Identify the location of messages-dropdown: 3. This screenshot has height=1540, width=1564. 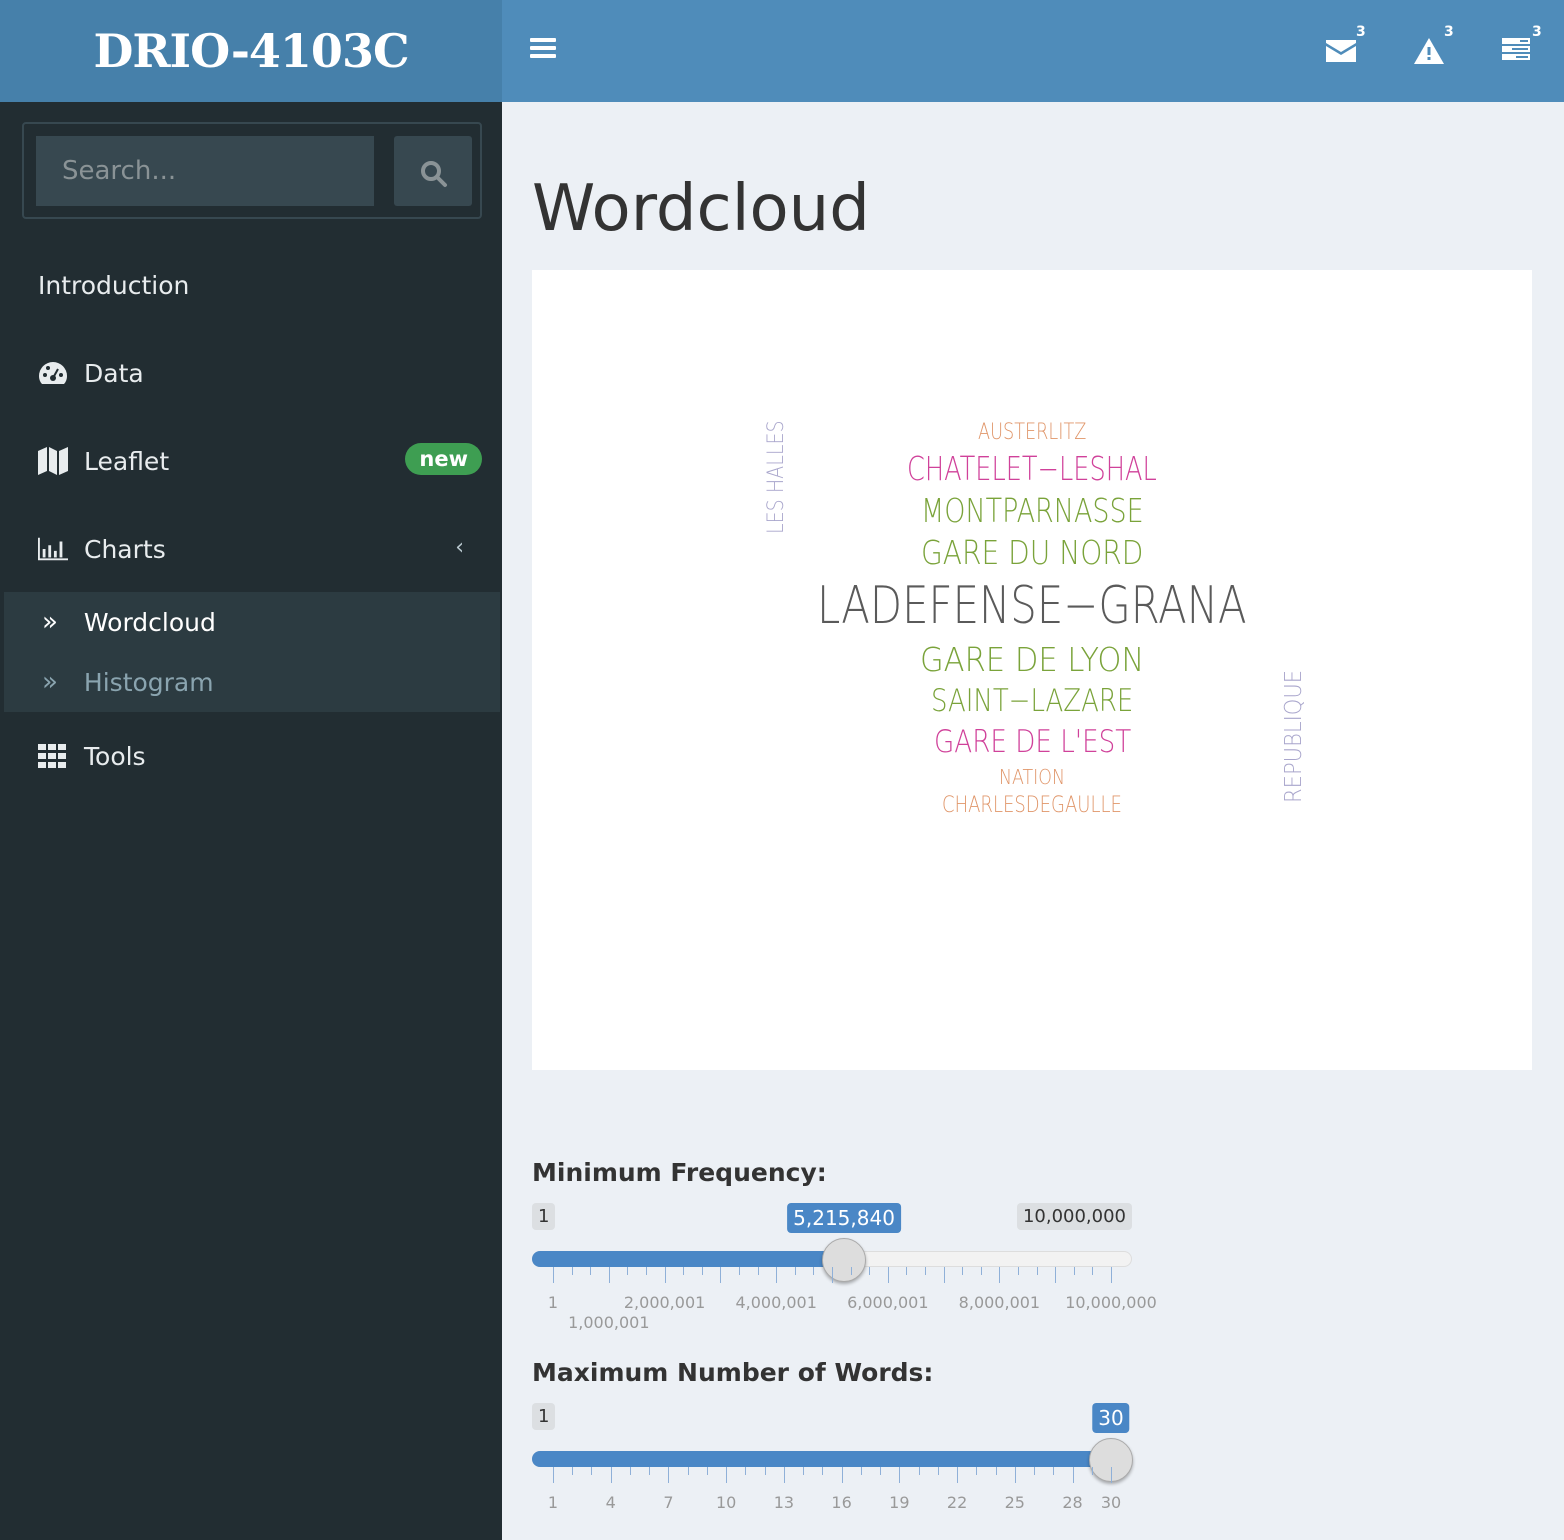
(1346, 47).